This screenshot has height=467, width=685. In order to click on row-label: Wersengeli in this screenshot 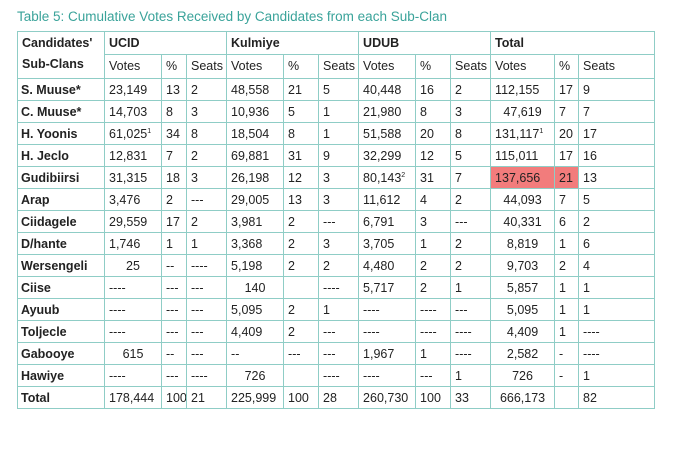, I will do `click(61, 265)`.